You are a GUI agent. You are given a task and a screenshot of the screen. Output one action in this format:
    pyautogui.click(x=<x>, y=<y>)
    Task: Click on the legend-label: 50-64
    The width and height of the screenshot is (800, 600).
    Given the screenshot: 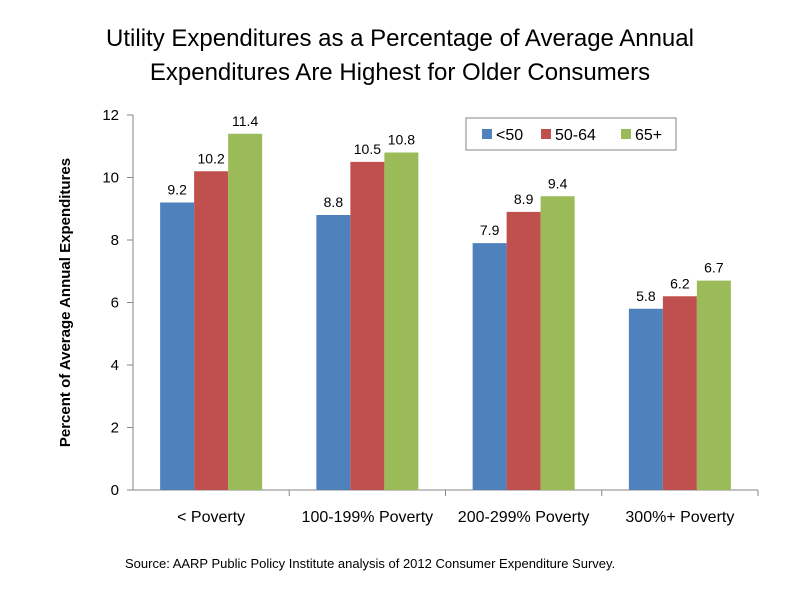 What is the action you would take?
    pyautogui.click(x=575, y=135)
    